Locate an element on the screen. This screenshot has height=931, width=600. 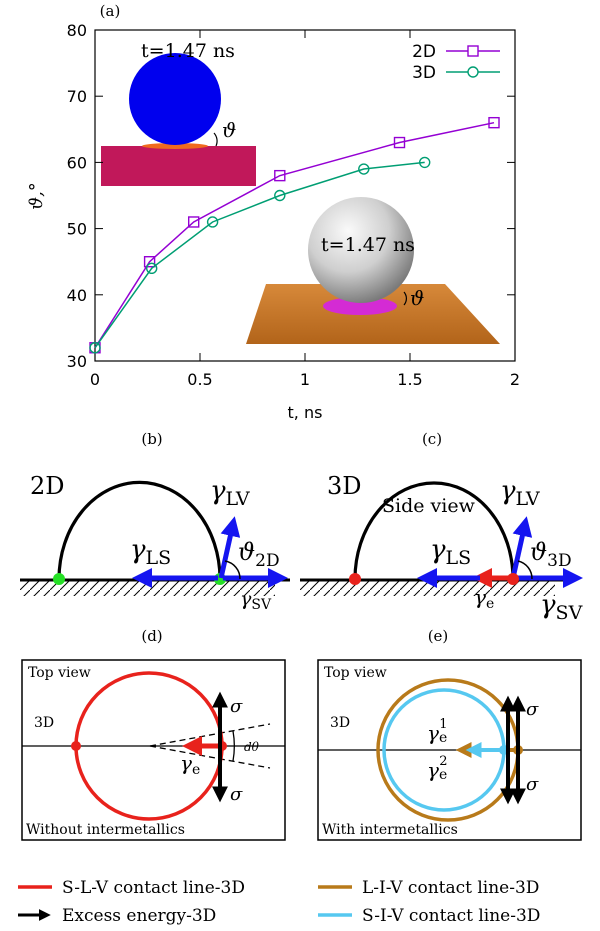
legend-liv-label: L-I-V contact line-3D is located at coordinates (450, 888).